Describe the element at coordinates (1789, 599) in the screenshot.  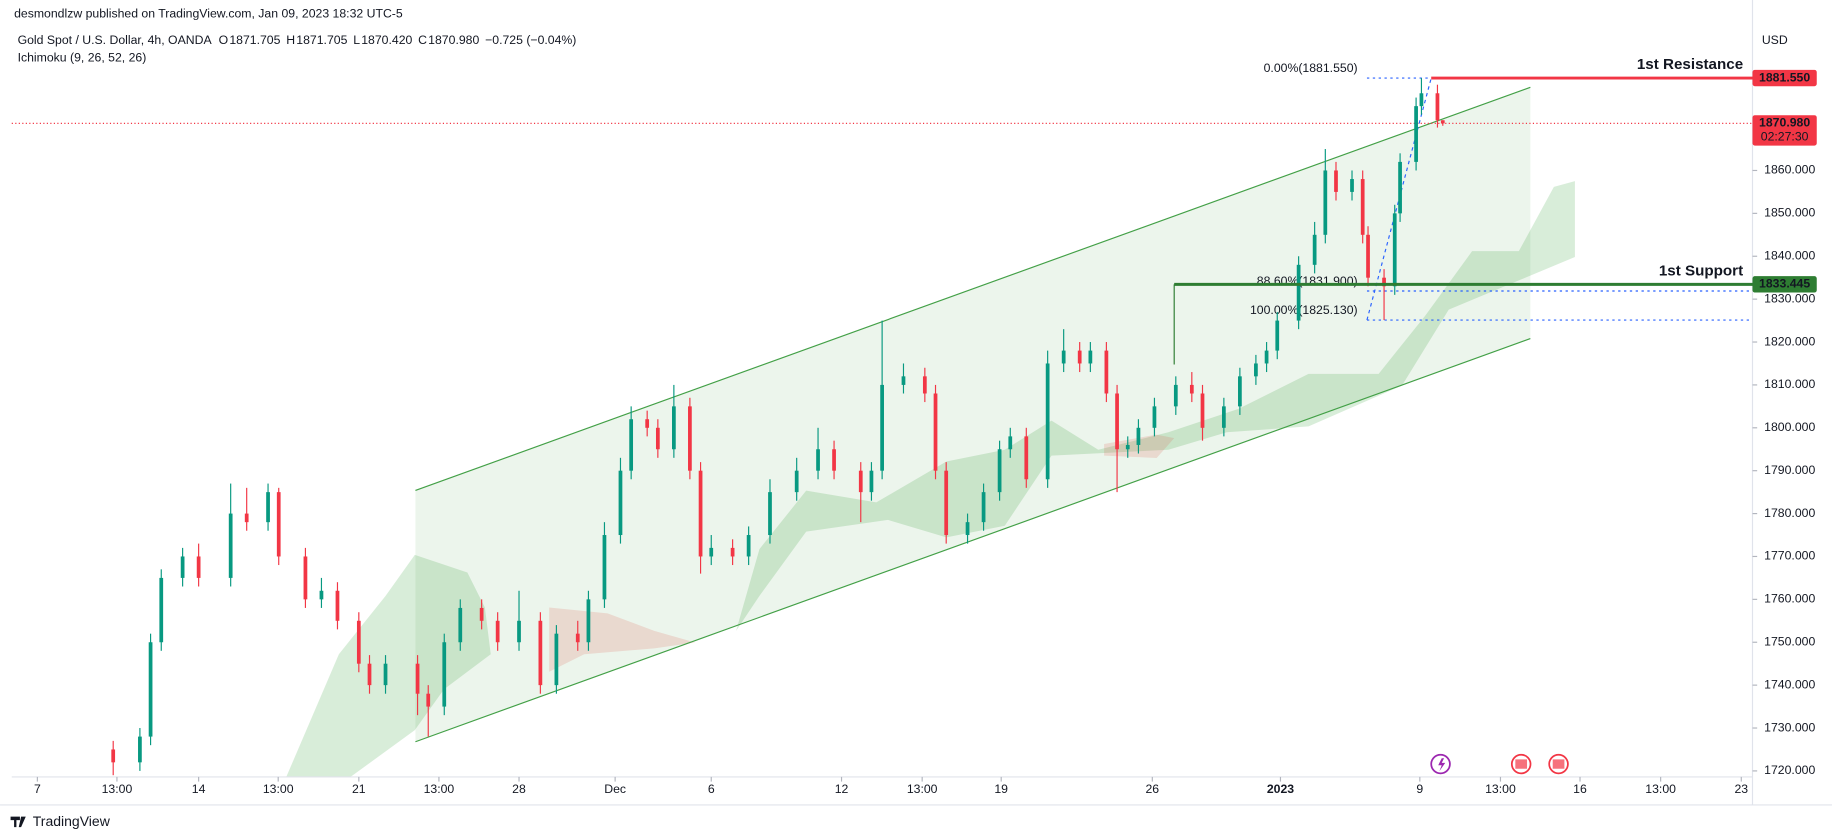
I see `y-tick-label: 1760.000` at that location.